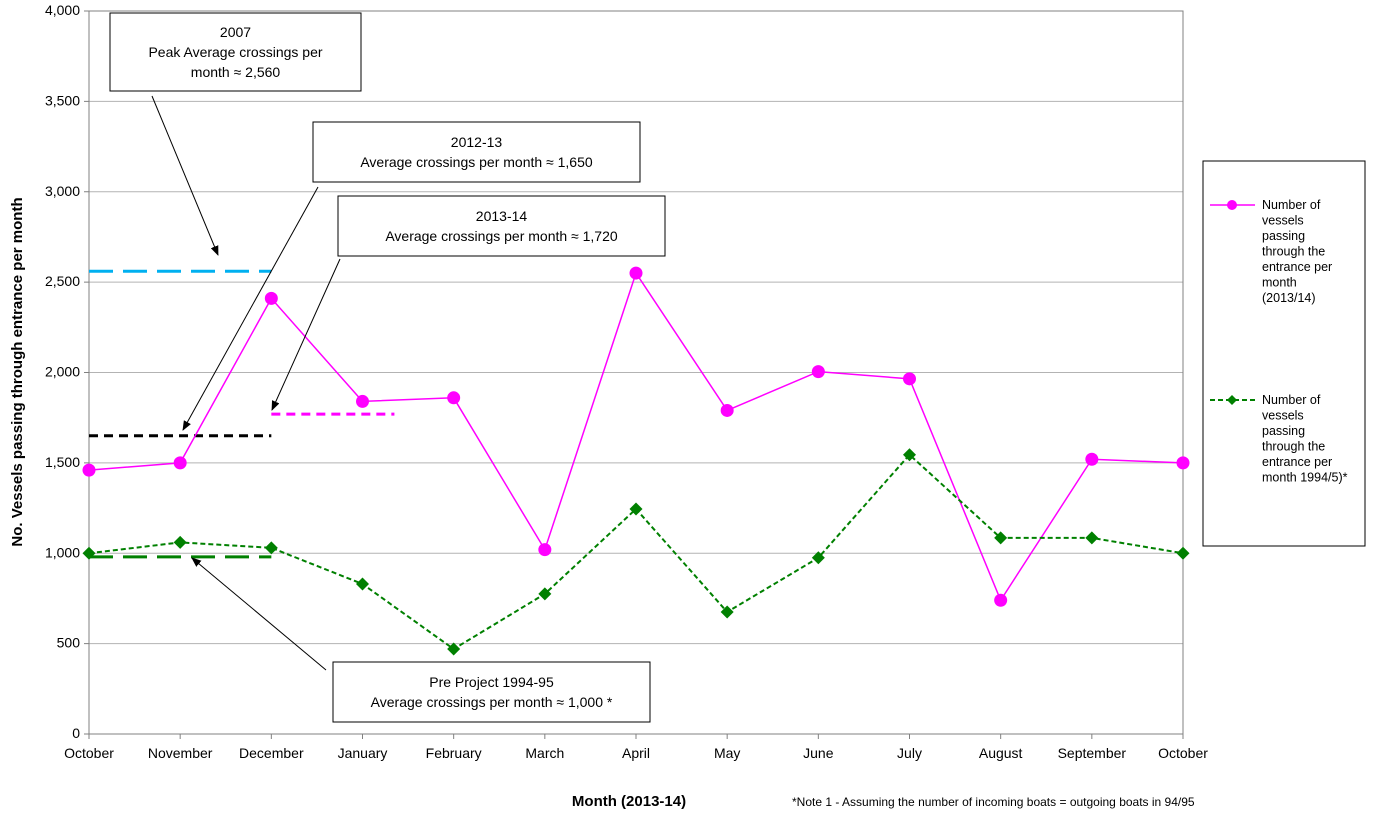  What do you see at coordinates (1305, 478) in the screenshot?
I see `legend-label: month 1994/5)*` at bounding box center [1305, 478].